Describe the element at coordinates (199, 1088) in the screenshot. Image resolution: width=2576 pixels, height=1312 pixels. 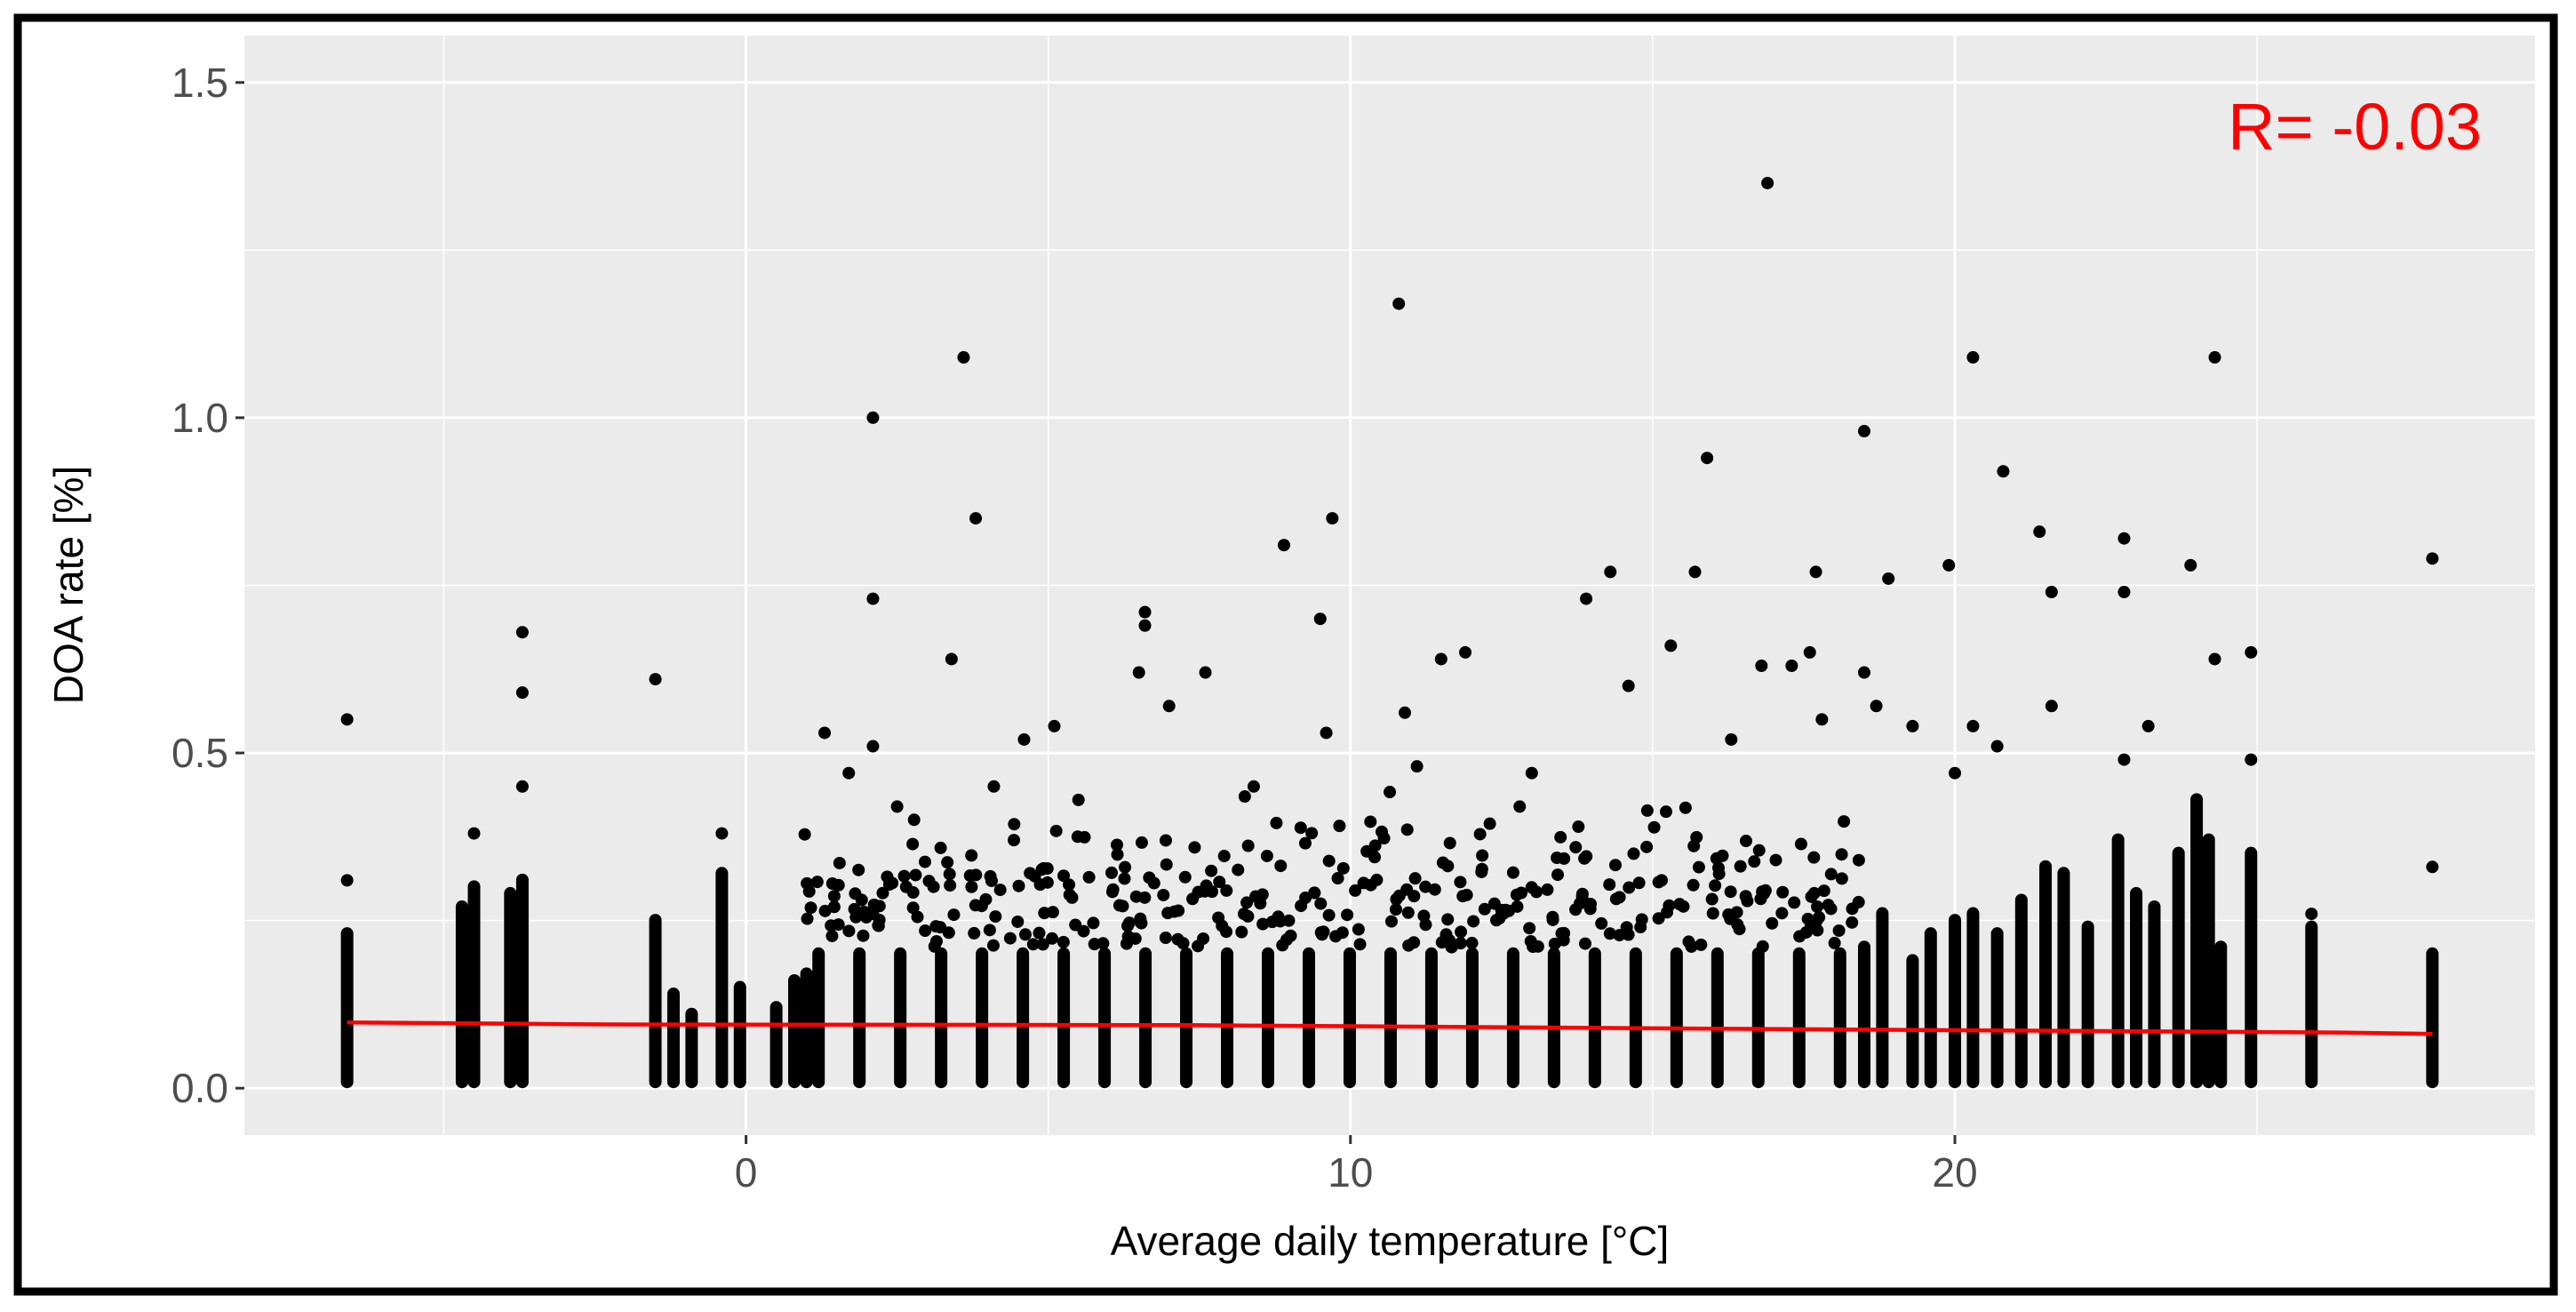
I see `y-tick-label: 0.0` at that location.